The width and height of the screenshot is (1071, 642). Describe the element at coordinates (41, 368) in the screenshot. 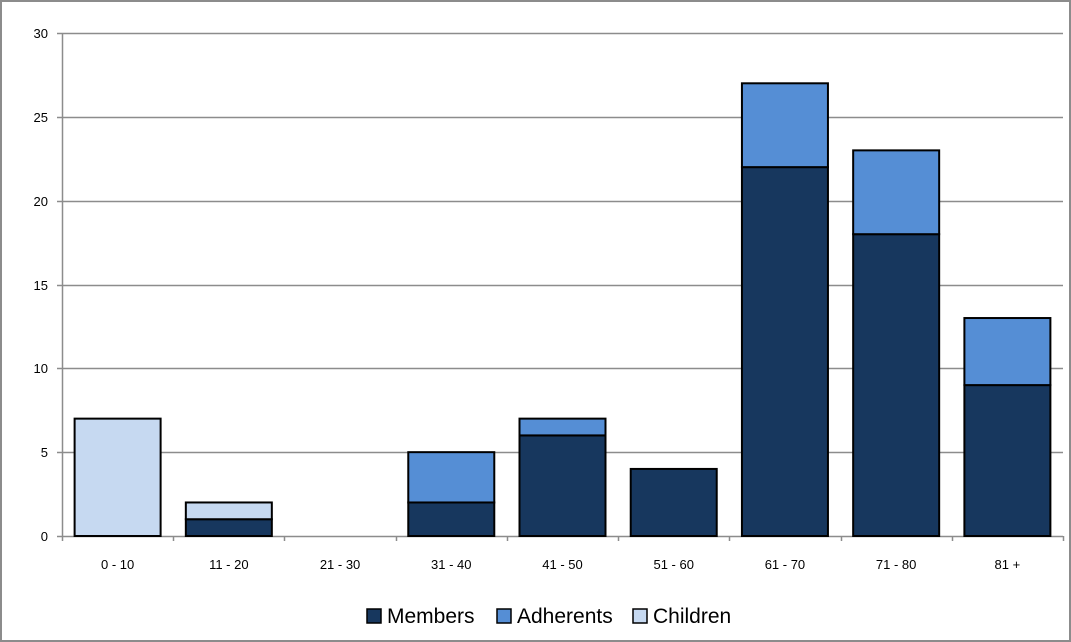

I see `y-tick-label: 10` at that location.